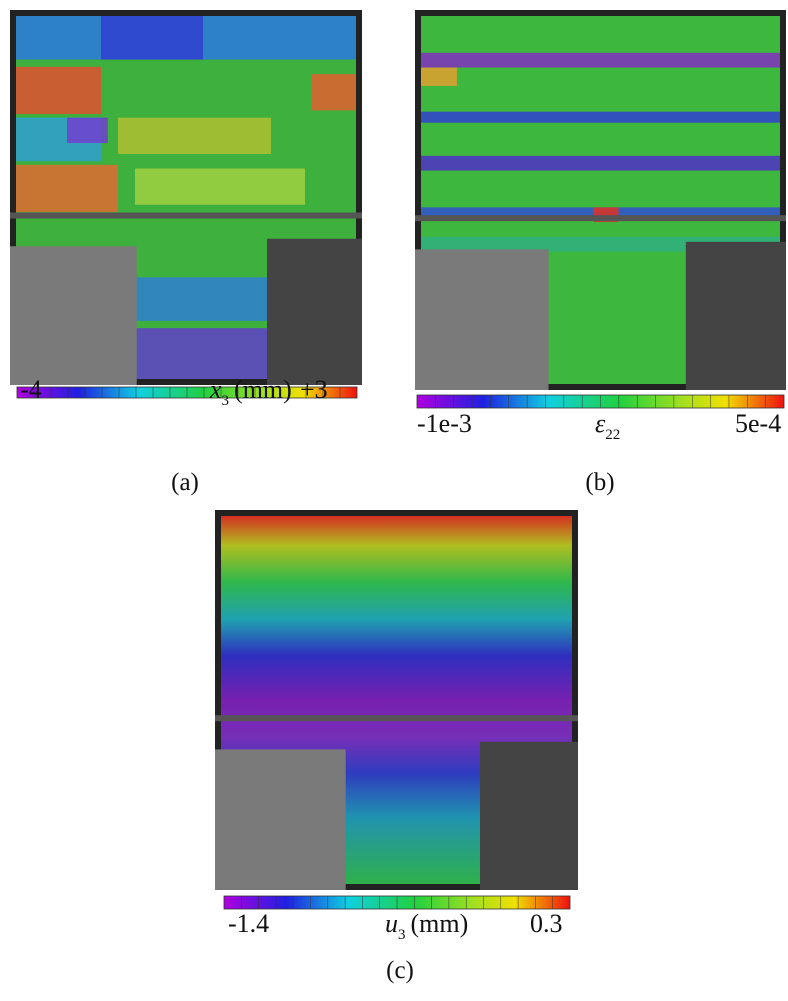  What do you see at coordinates (185, 482) in the screenshot?
I see `panel-caption: (a)` at bounding box center [185, 482].